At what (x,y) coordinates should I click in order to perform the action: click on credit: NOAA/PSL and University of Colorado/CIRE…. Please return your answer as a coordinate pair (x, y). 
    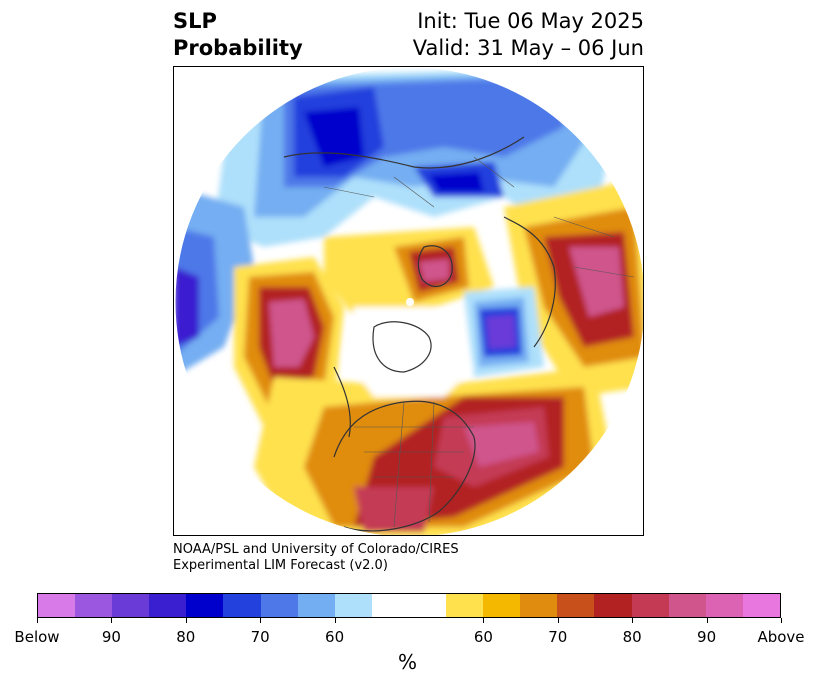
    Looking at the image, I should click on (316, 558).